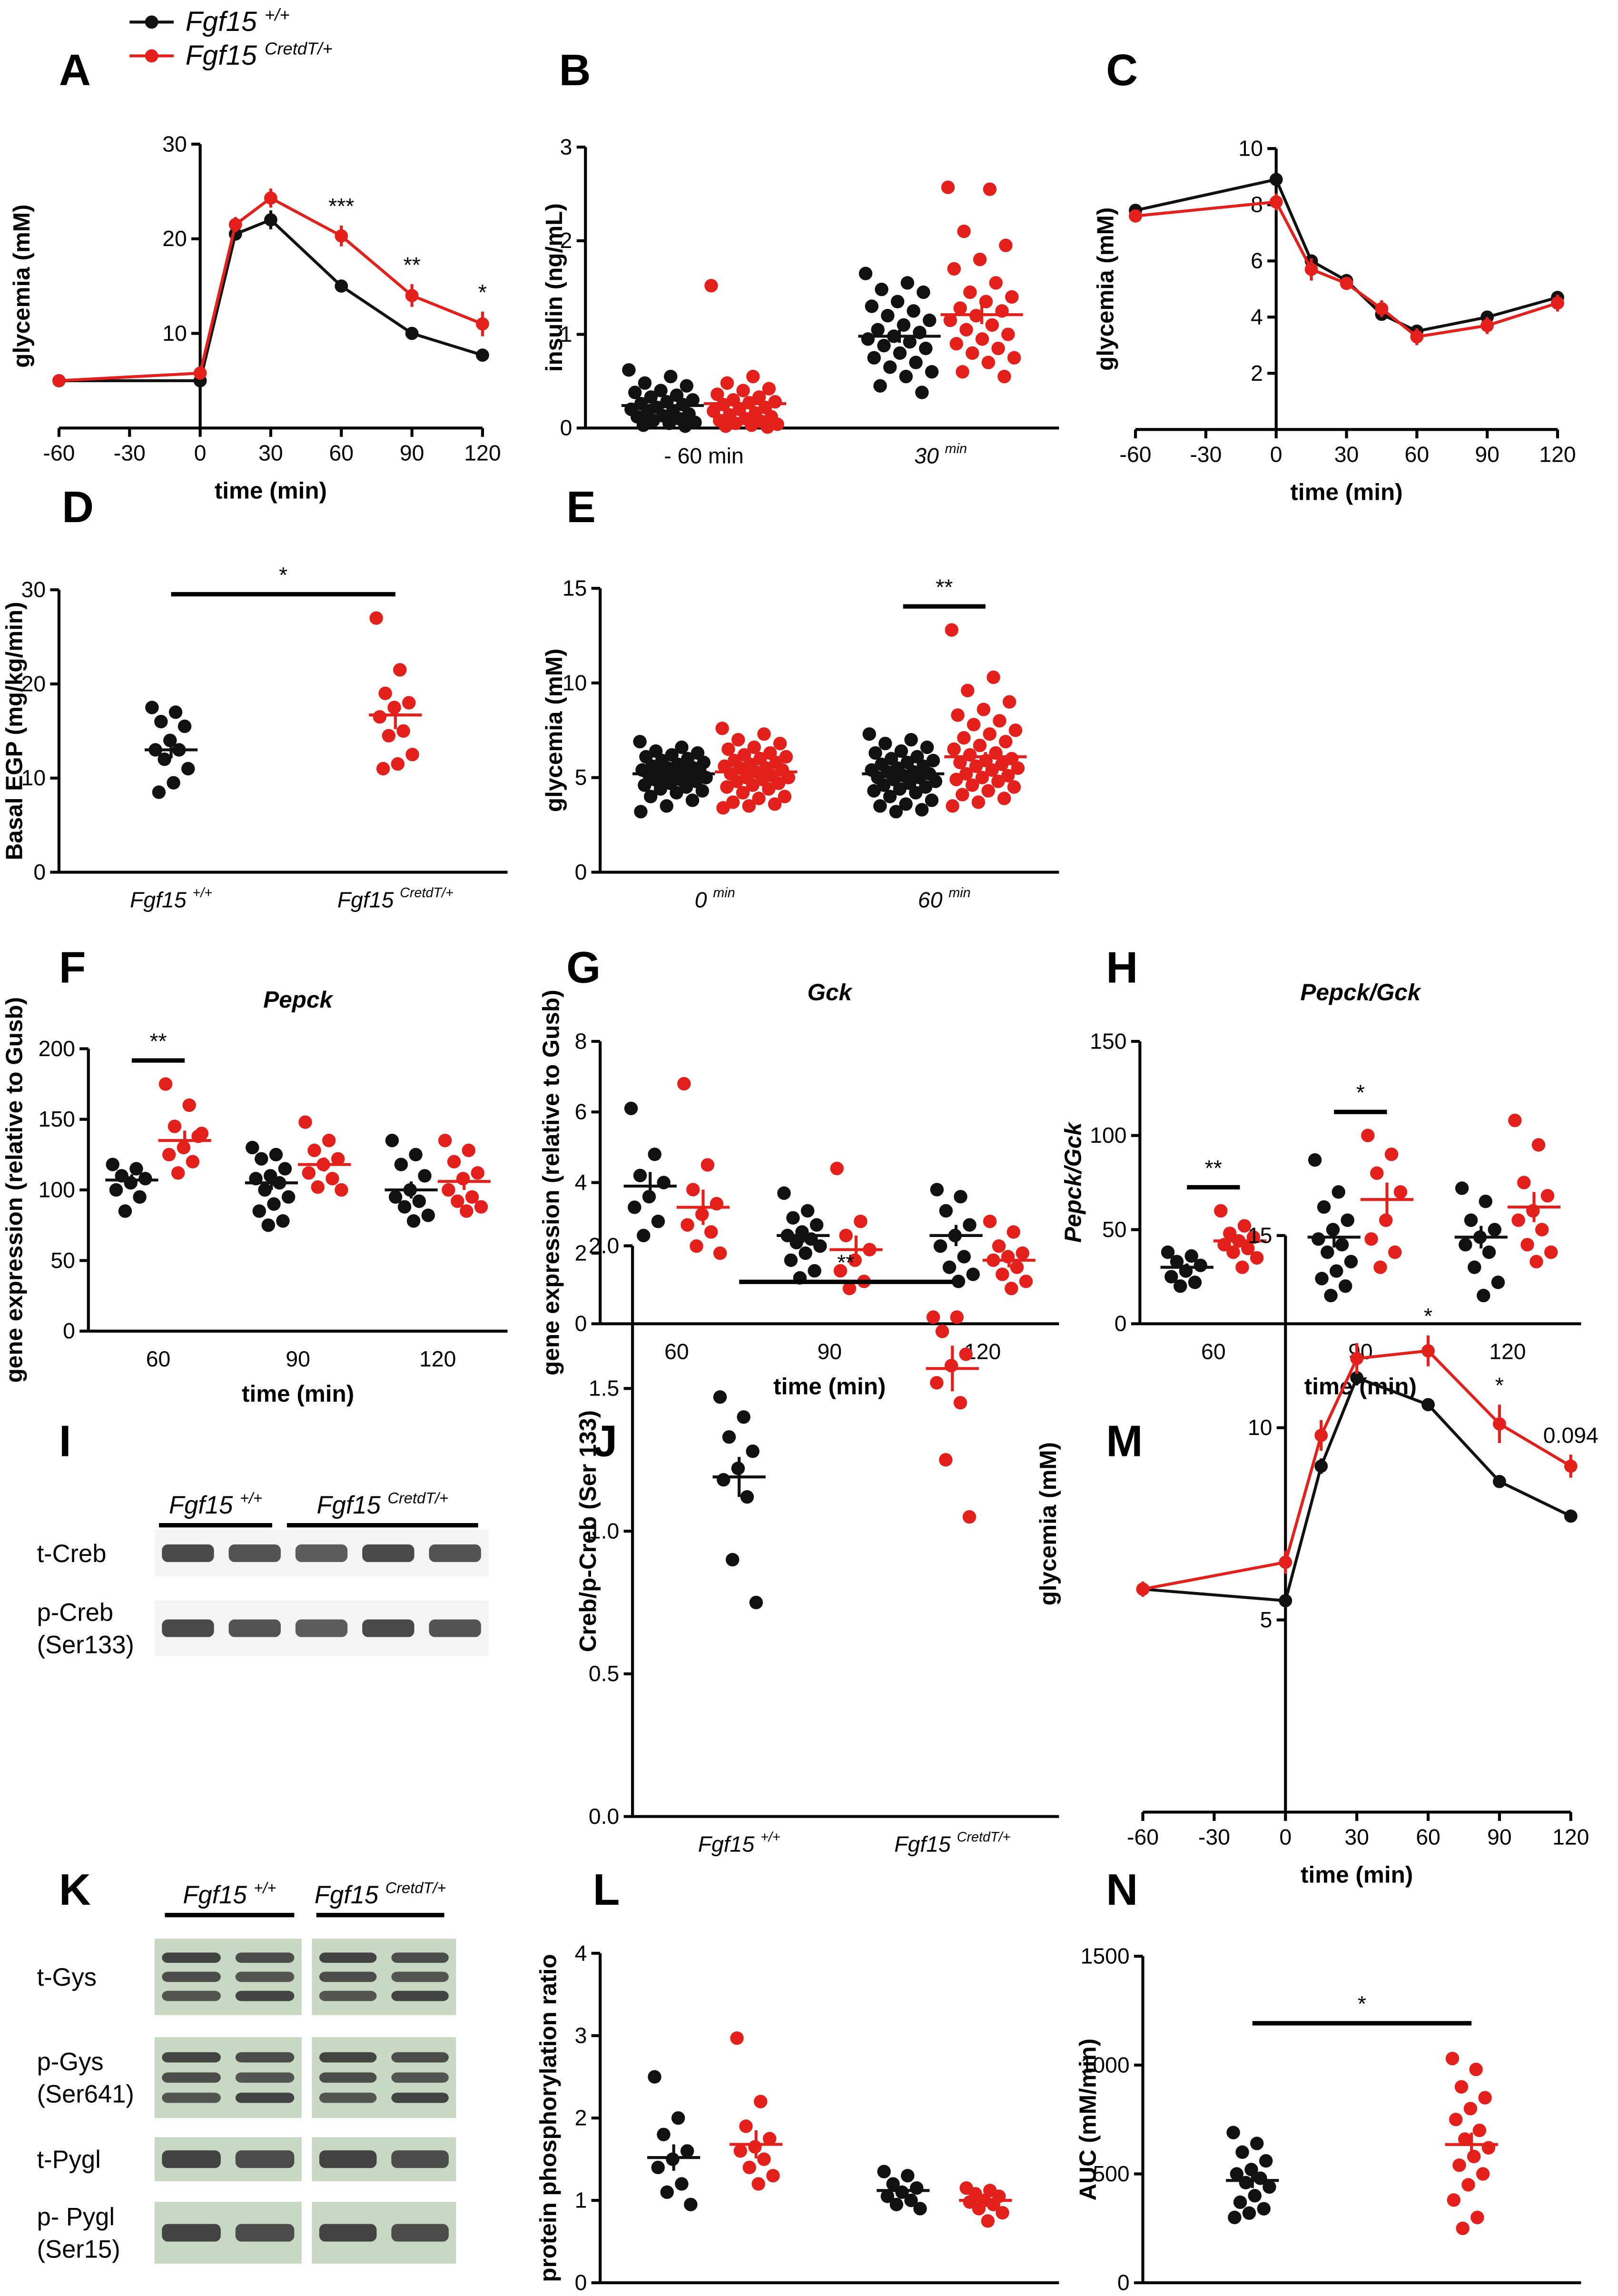 Image resolution: width=1618 pixels, height=2296 pixels. What do you see at coordinates (437, 1358) in the screenshot?
I see `x-tick-label: 120` at bounding box center [437, 1358].